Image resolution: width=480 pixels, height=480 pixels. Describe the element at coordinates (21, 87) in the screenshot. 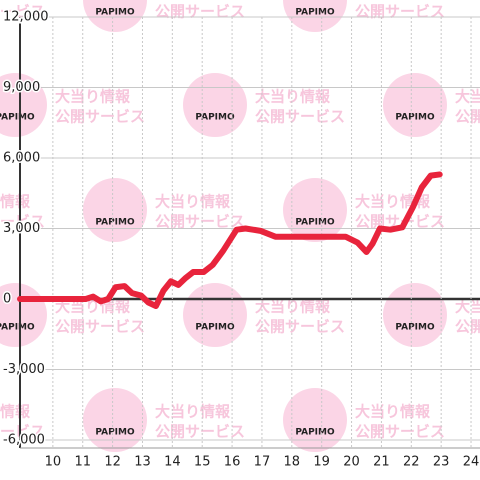

I see `y-tick-label: 9,000` at that location.